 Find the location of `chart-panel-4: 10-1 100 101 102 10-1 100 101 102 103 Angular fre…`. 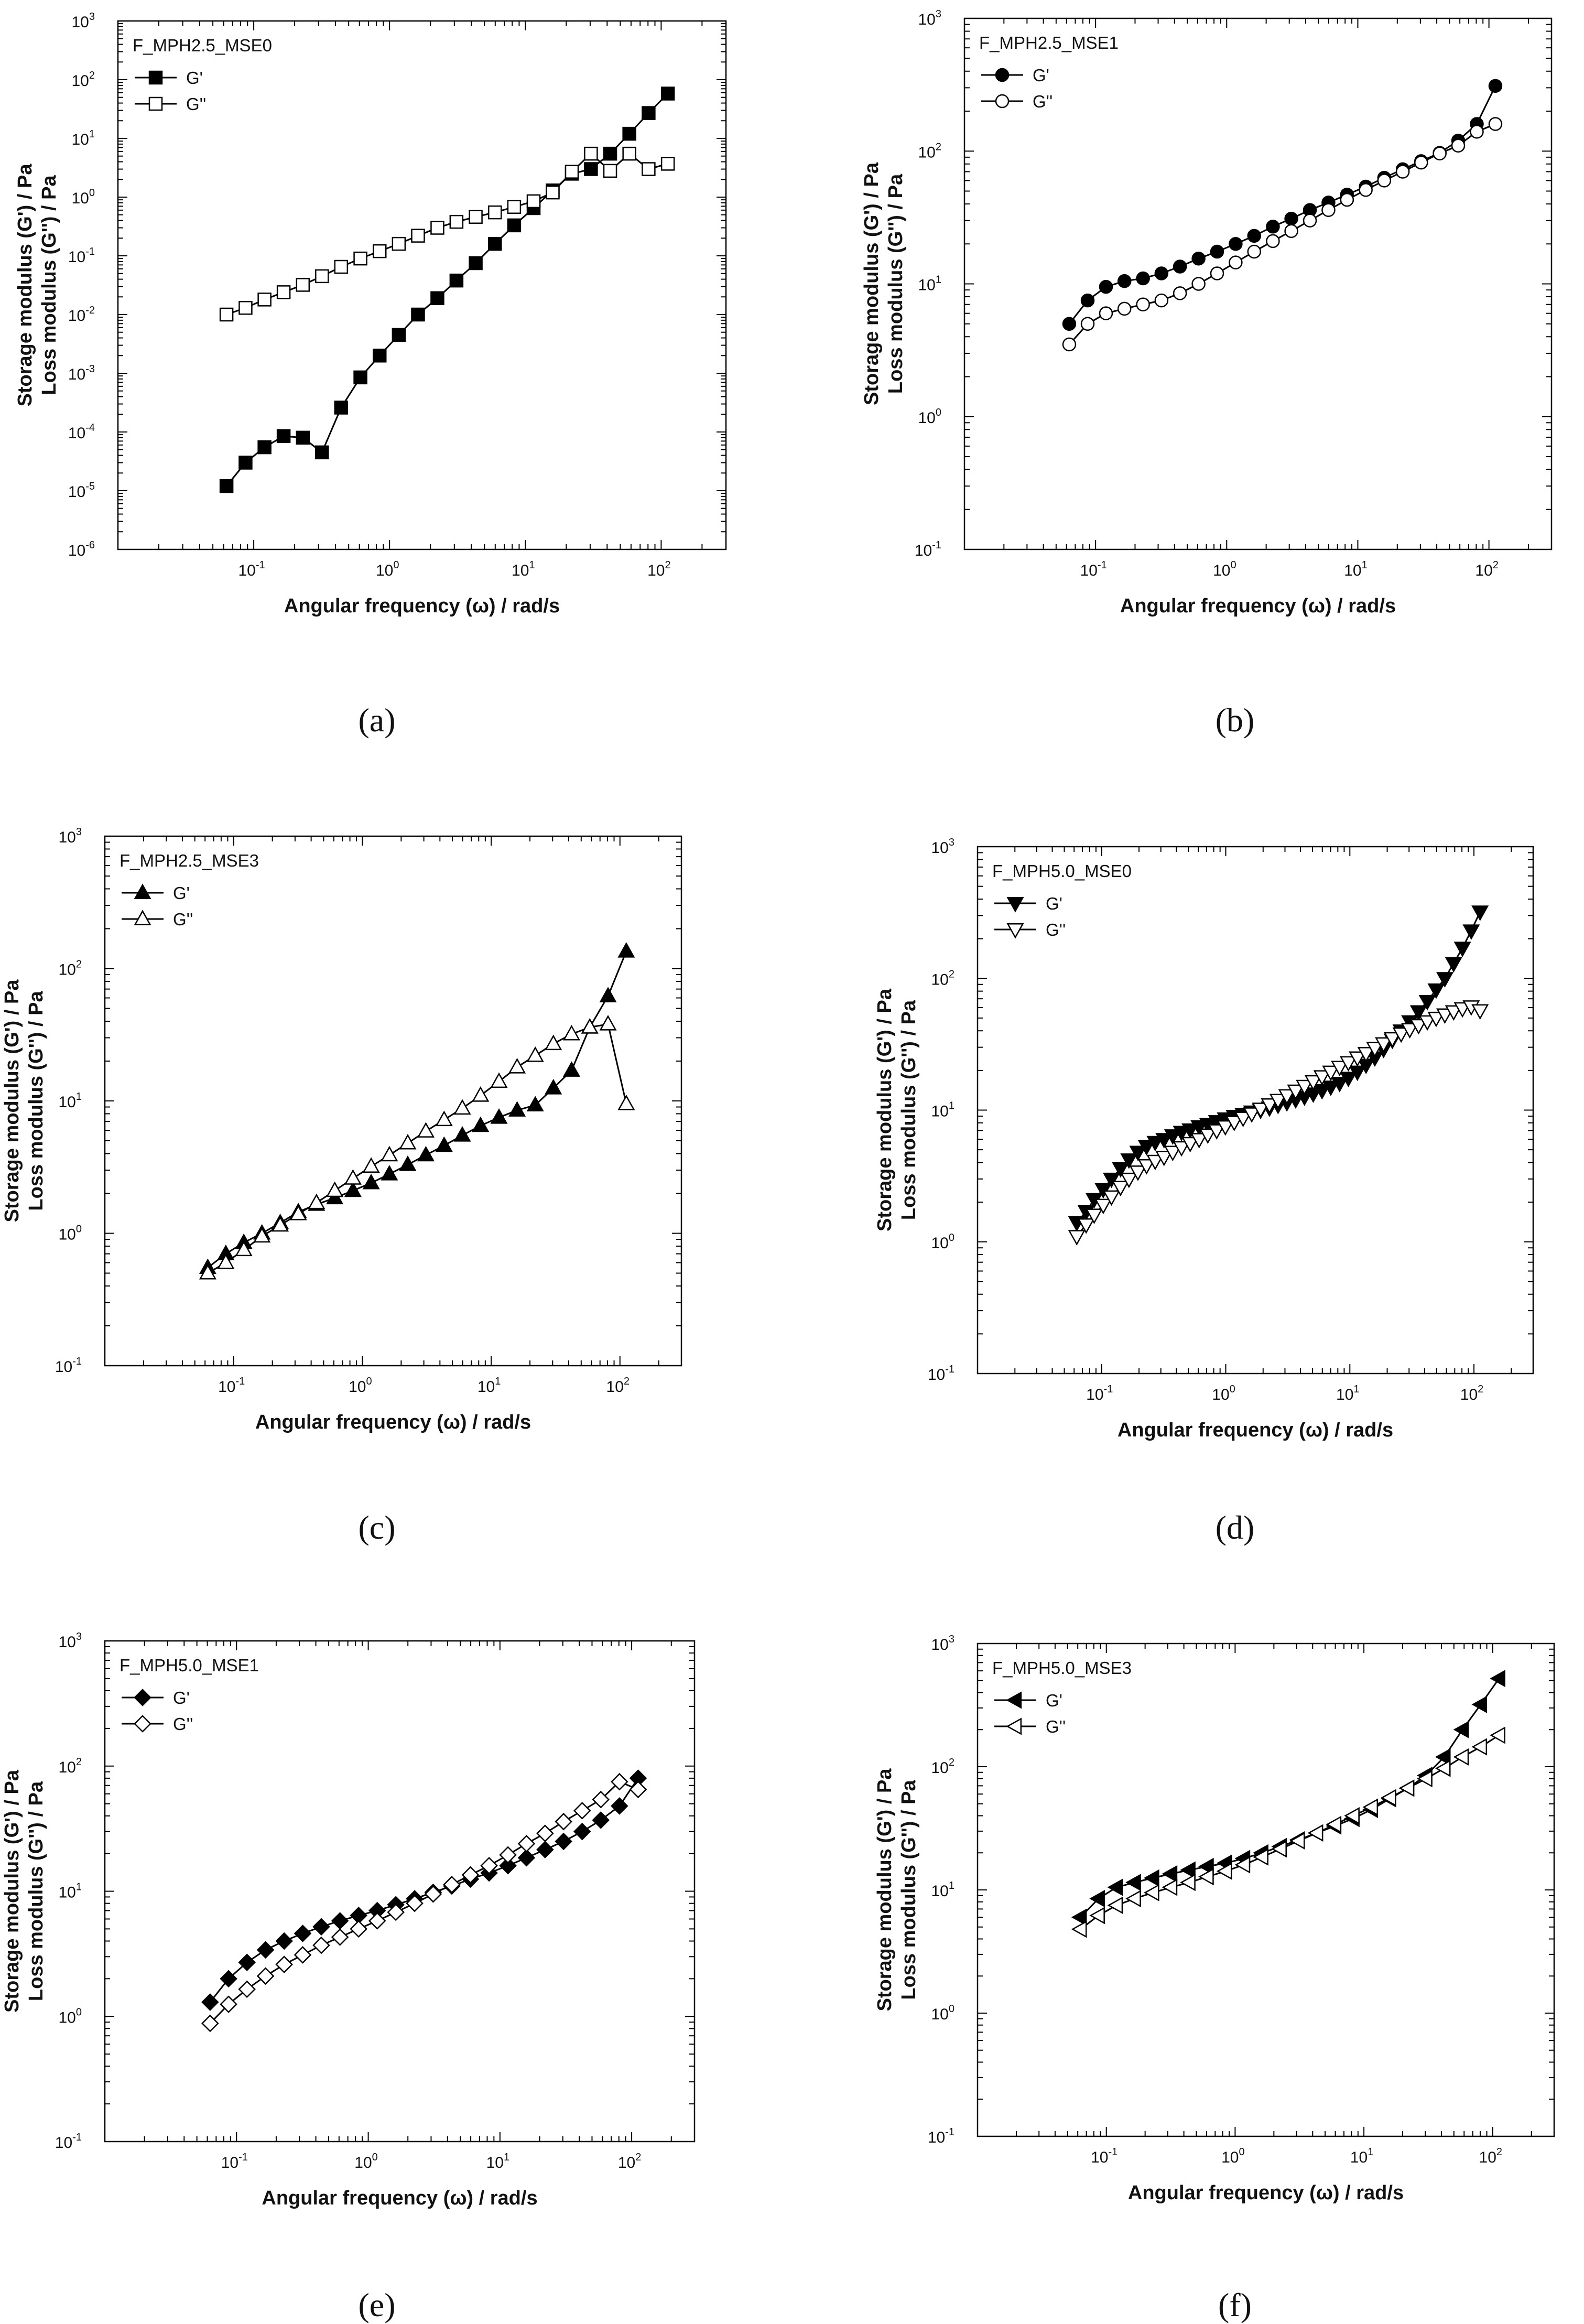

chart-panel-4: 10-1 100 101 102 10-1 100 101 102 103 Angular fre… is located at coordinates (1204, 1191).